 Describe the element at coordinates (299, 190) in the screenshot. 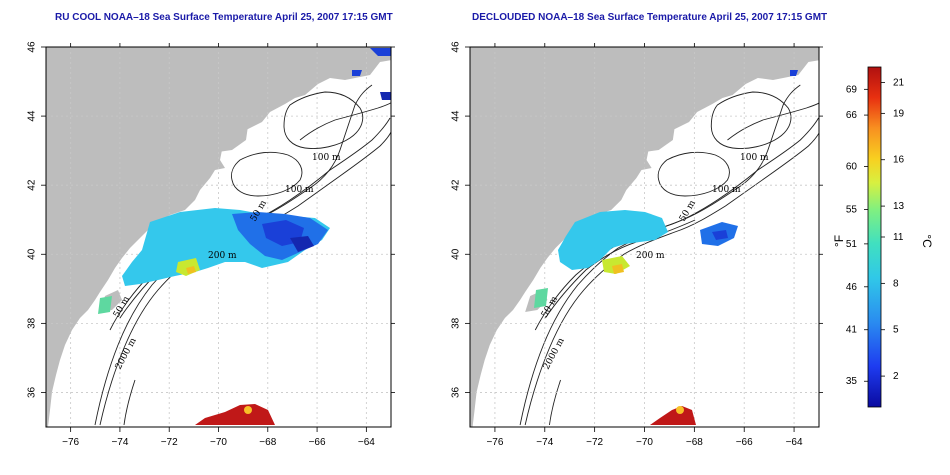

I see `left-contour-label-100m-b: 100 m` at that location.